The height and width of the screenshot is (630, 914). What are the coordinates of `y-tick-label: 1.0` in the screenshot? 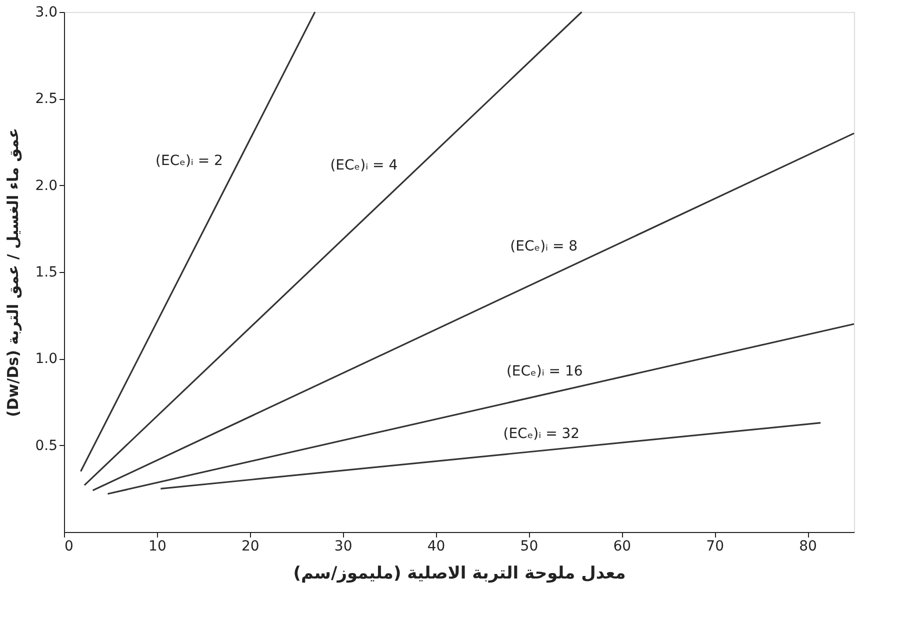 It's located at (46, 359).